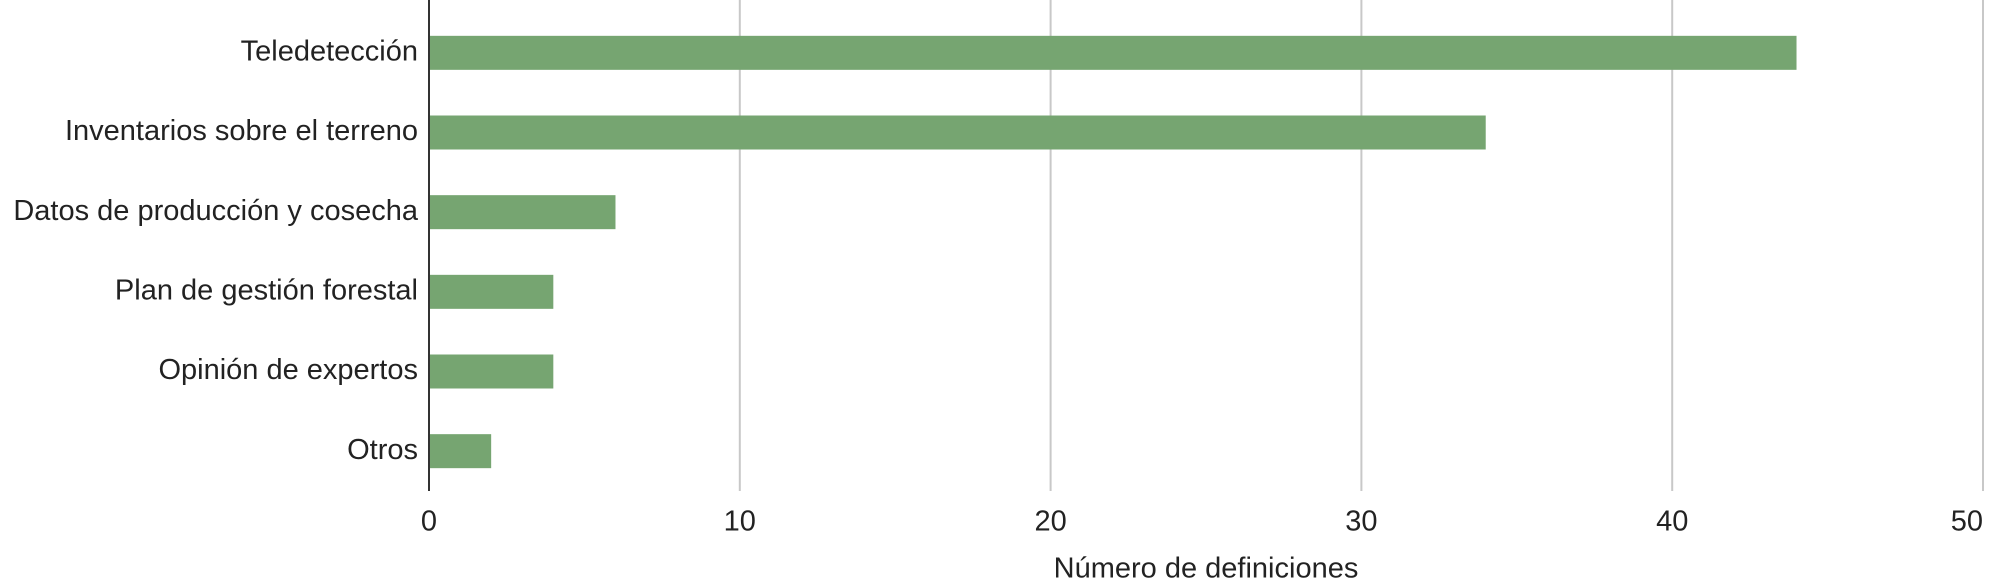  Describe the element at coordinates (1361, 522) in the screenshot. I see `x-tick-label: 30` at that location.